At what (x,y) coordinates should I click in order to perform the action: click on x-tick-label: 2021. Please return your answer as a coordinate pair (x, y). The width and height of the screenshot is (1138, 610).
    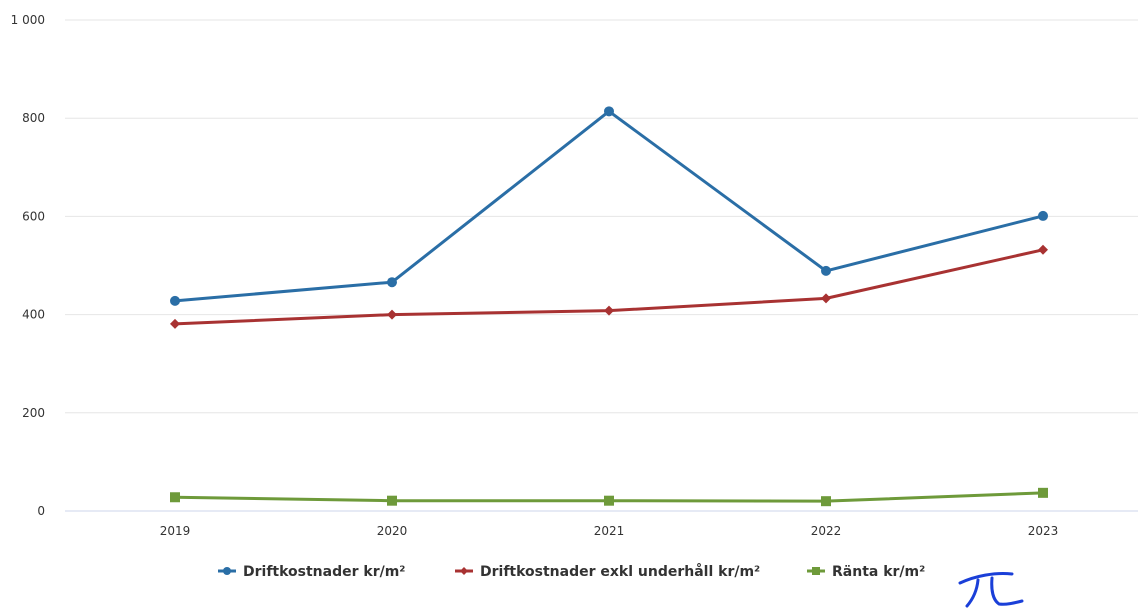
    Looking at the image, I should click on (609, 531).